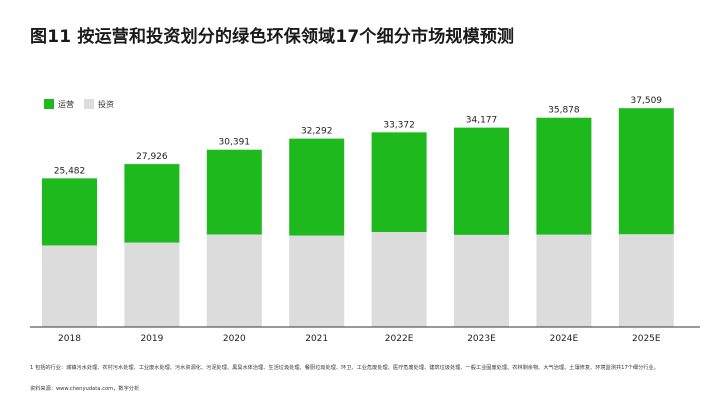 The width and height of the screenshot is (713, 416). I want to click on value-label-2019: 27,926, so click(152, 157).